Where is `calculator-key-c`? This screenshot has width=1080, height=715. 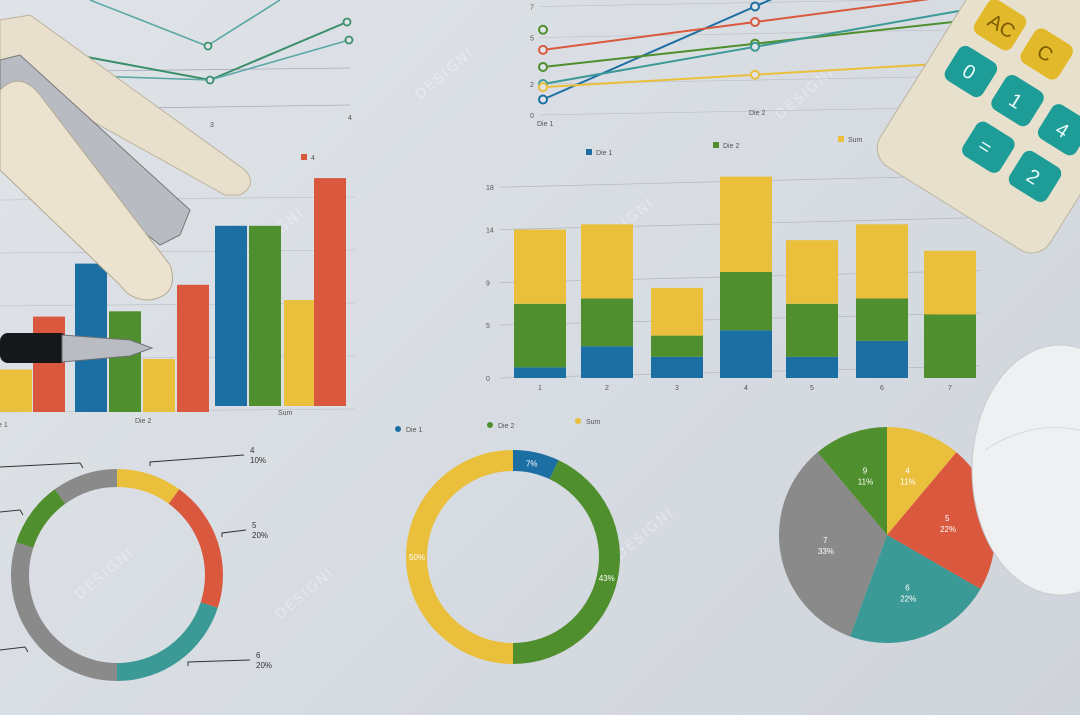 calculator-key-c is located at coordinates (1046, 54).